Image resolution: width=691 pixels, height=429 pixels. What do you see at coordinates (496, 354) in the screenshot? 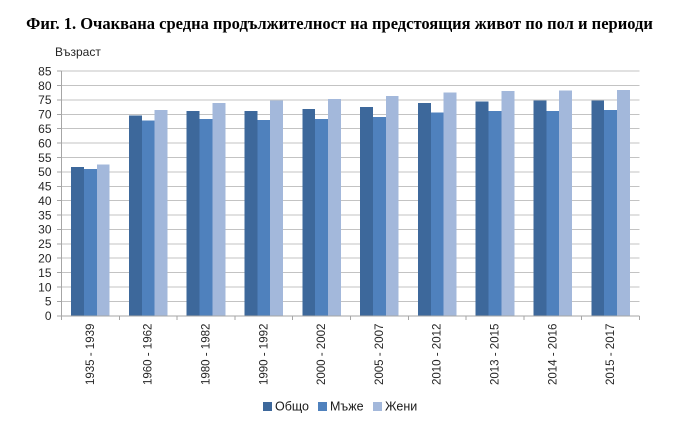
I see `svg-text: 2013 - 2015` at bounding box center [496, 354].